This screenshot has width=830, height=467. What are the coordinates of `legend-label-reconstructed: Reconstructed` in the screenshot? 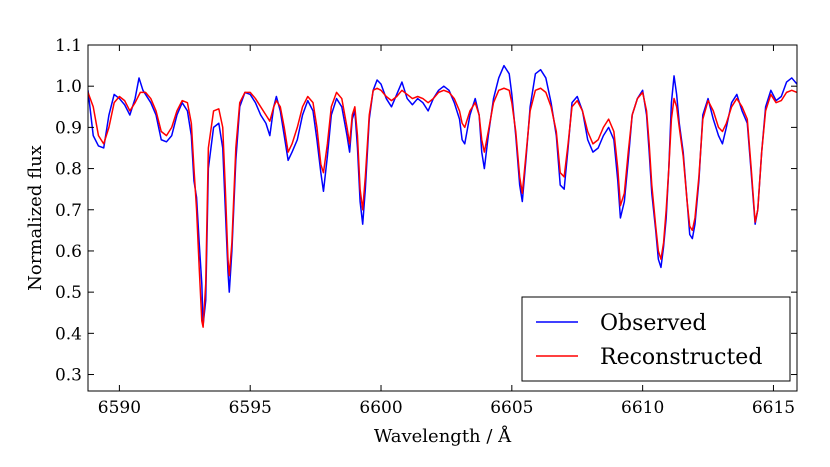 It's located at (681, 357).